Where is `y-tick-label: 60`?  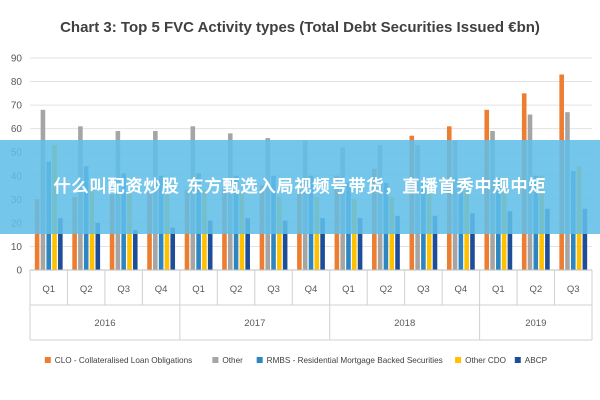
y-tick-label: 60 is located at coordinates (17, 129).